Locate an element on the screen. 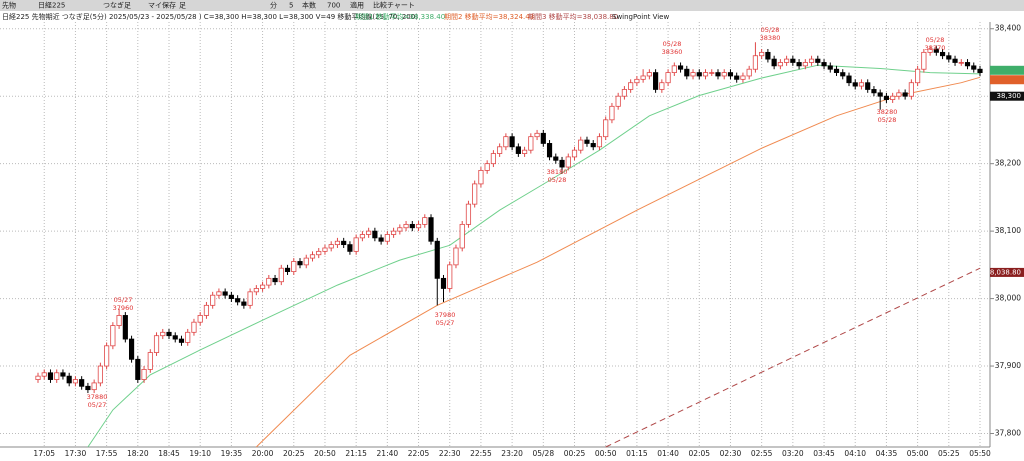  x-tick-label: 05:25 is located at coordinates (949, 453).